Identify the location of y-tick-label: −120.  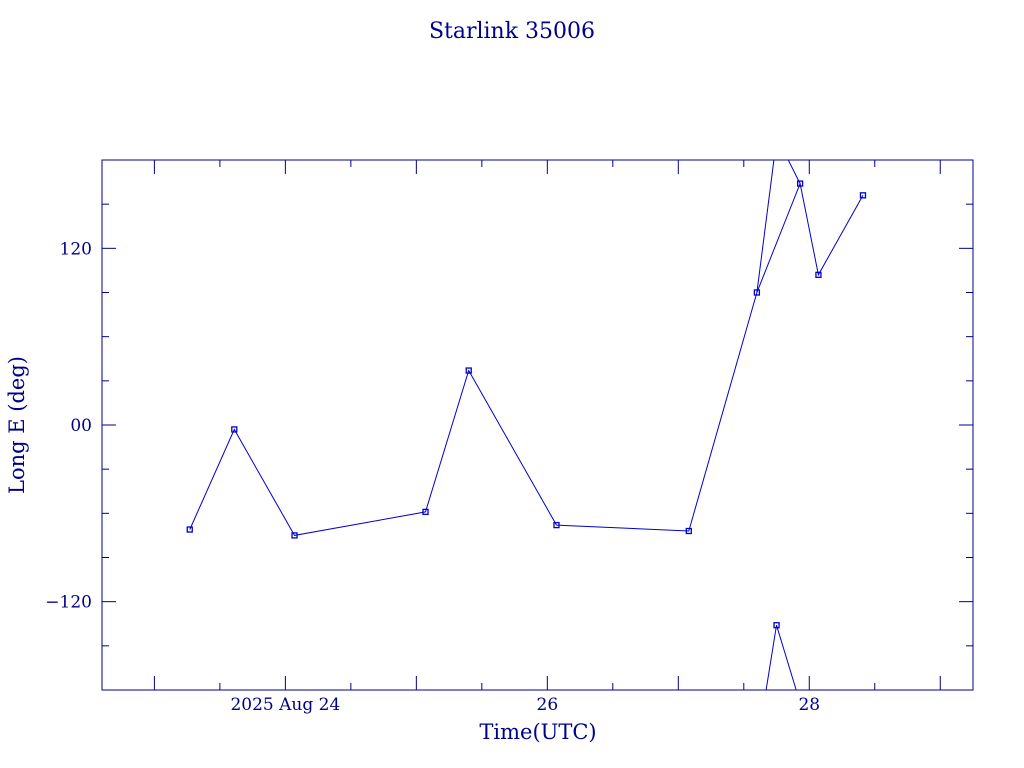
(68, 603).